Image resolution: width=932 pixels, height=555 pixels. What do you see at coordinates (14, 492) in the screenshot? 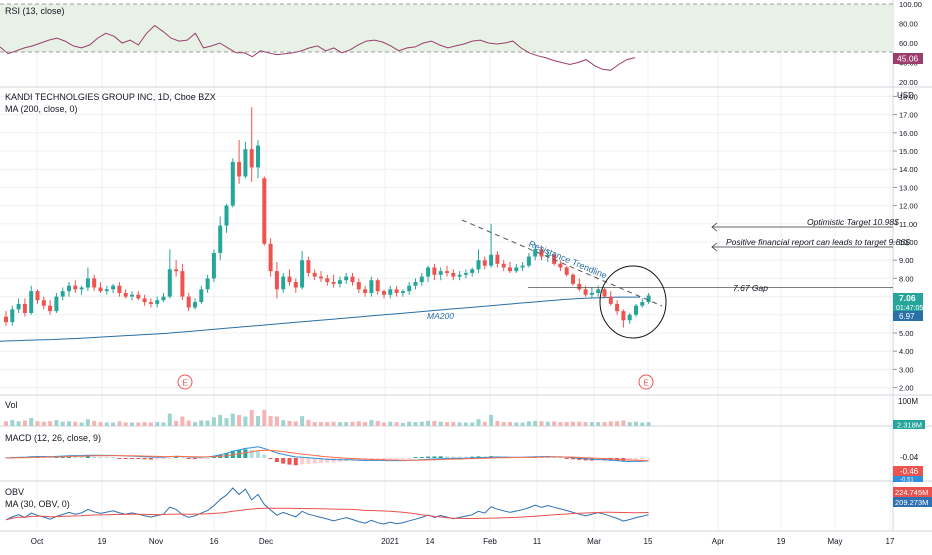
I see `obv-label: OBV` at bounding box center [14, 492].